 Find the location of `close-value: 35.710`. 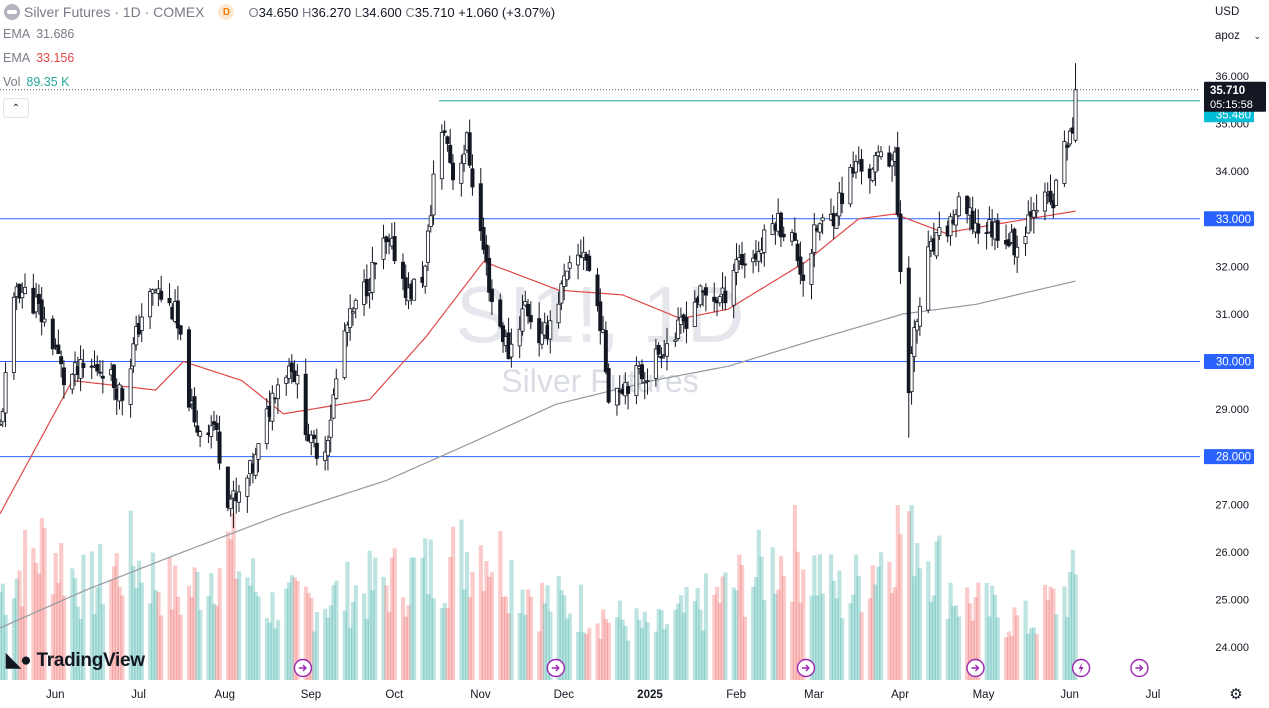

close-value: 35.710 is located at coordinates (434, 12).